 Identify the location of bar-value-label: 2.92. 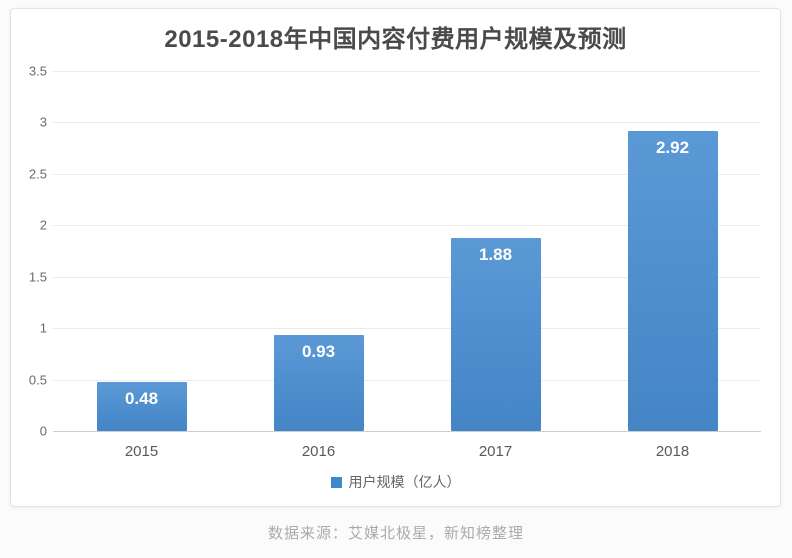
(672, 147).